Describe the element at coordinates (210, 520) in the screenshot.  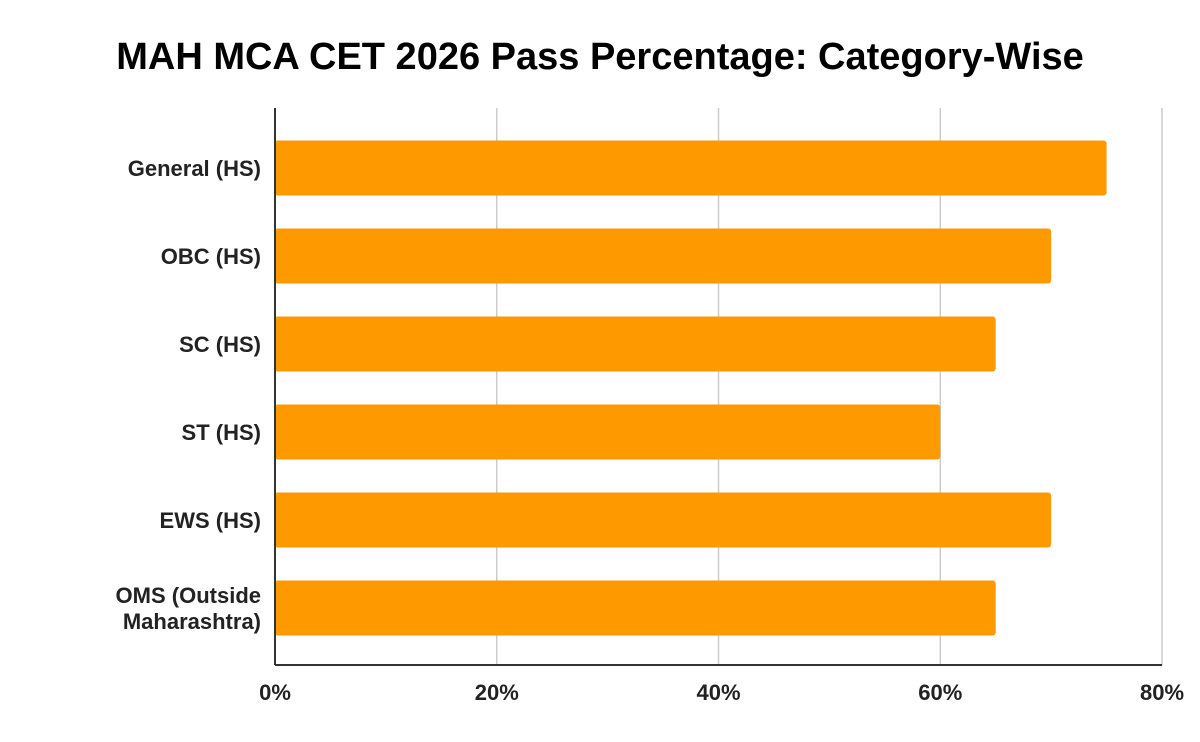
I see `category-label: EWS (HS)` at that location.